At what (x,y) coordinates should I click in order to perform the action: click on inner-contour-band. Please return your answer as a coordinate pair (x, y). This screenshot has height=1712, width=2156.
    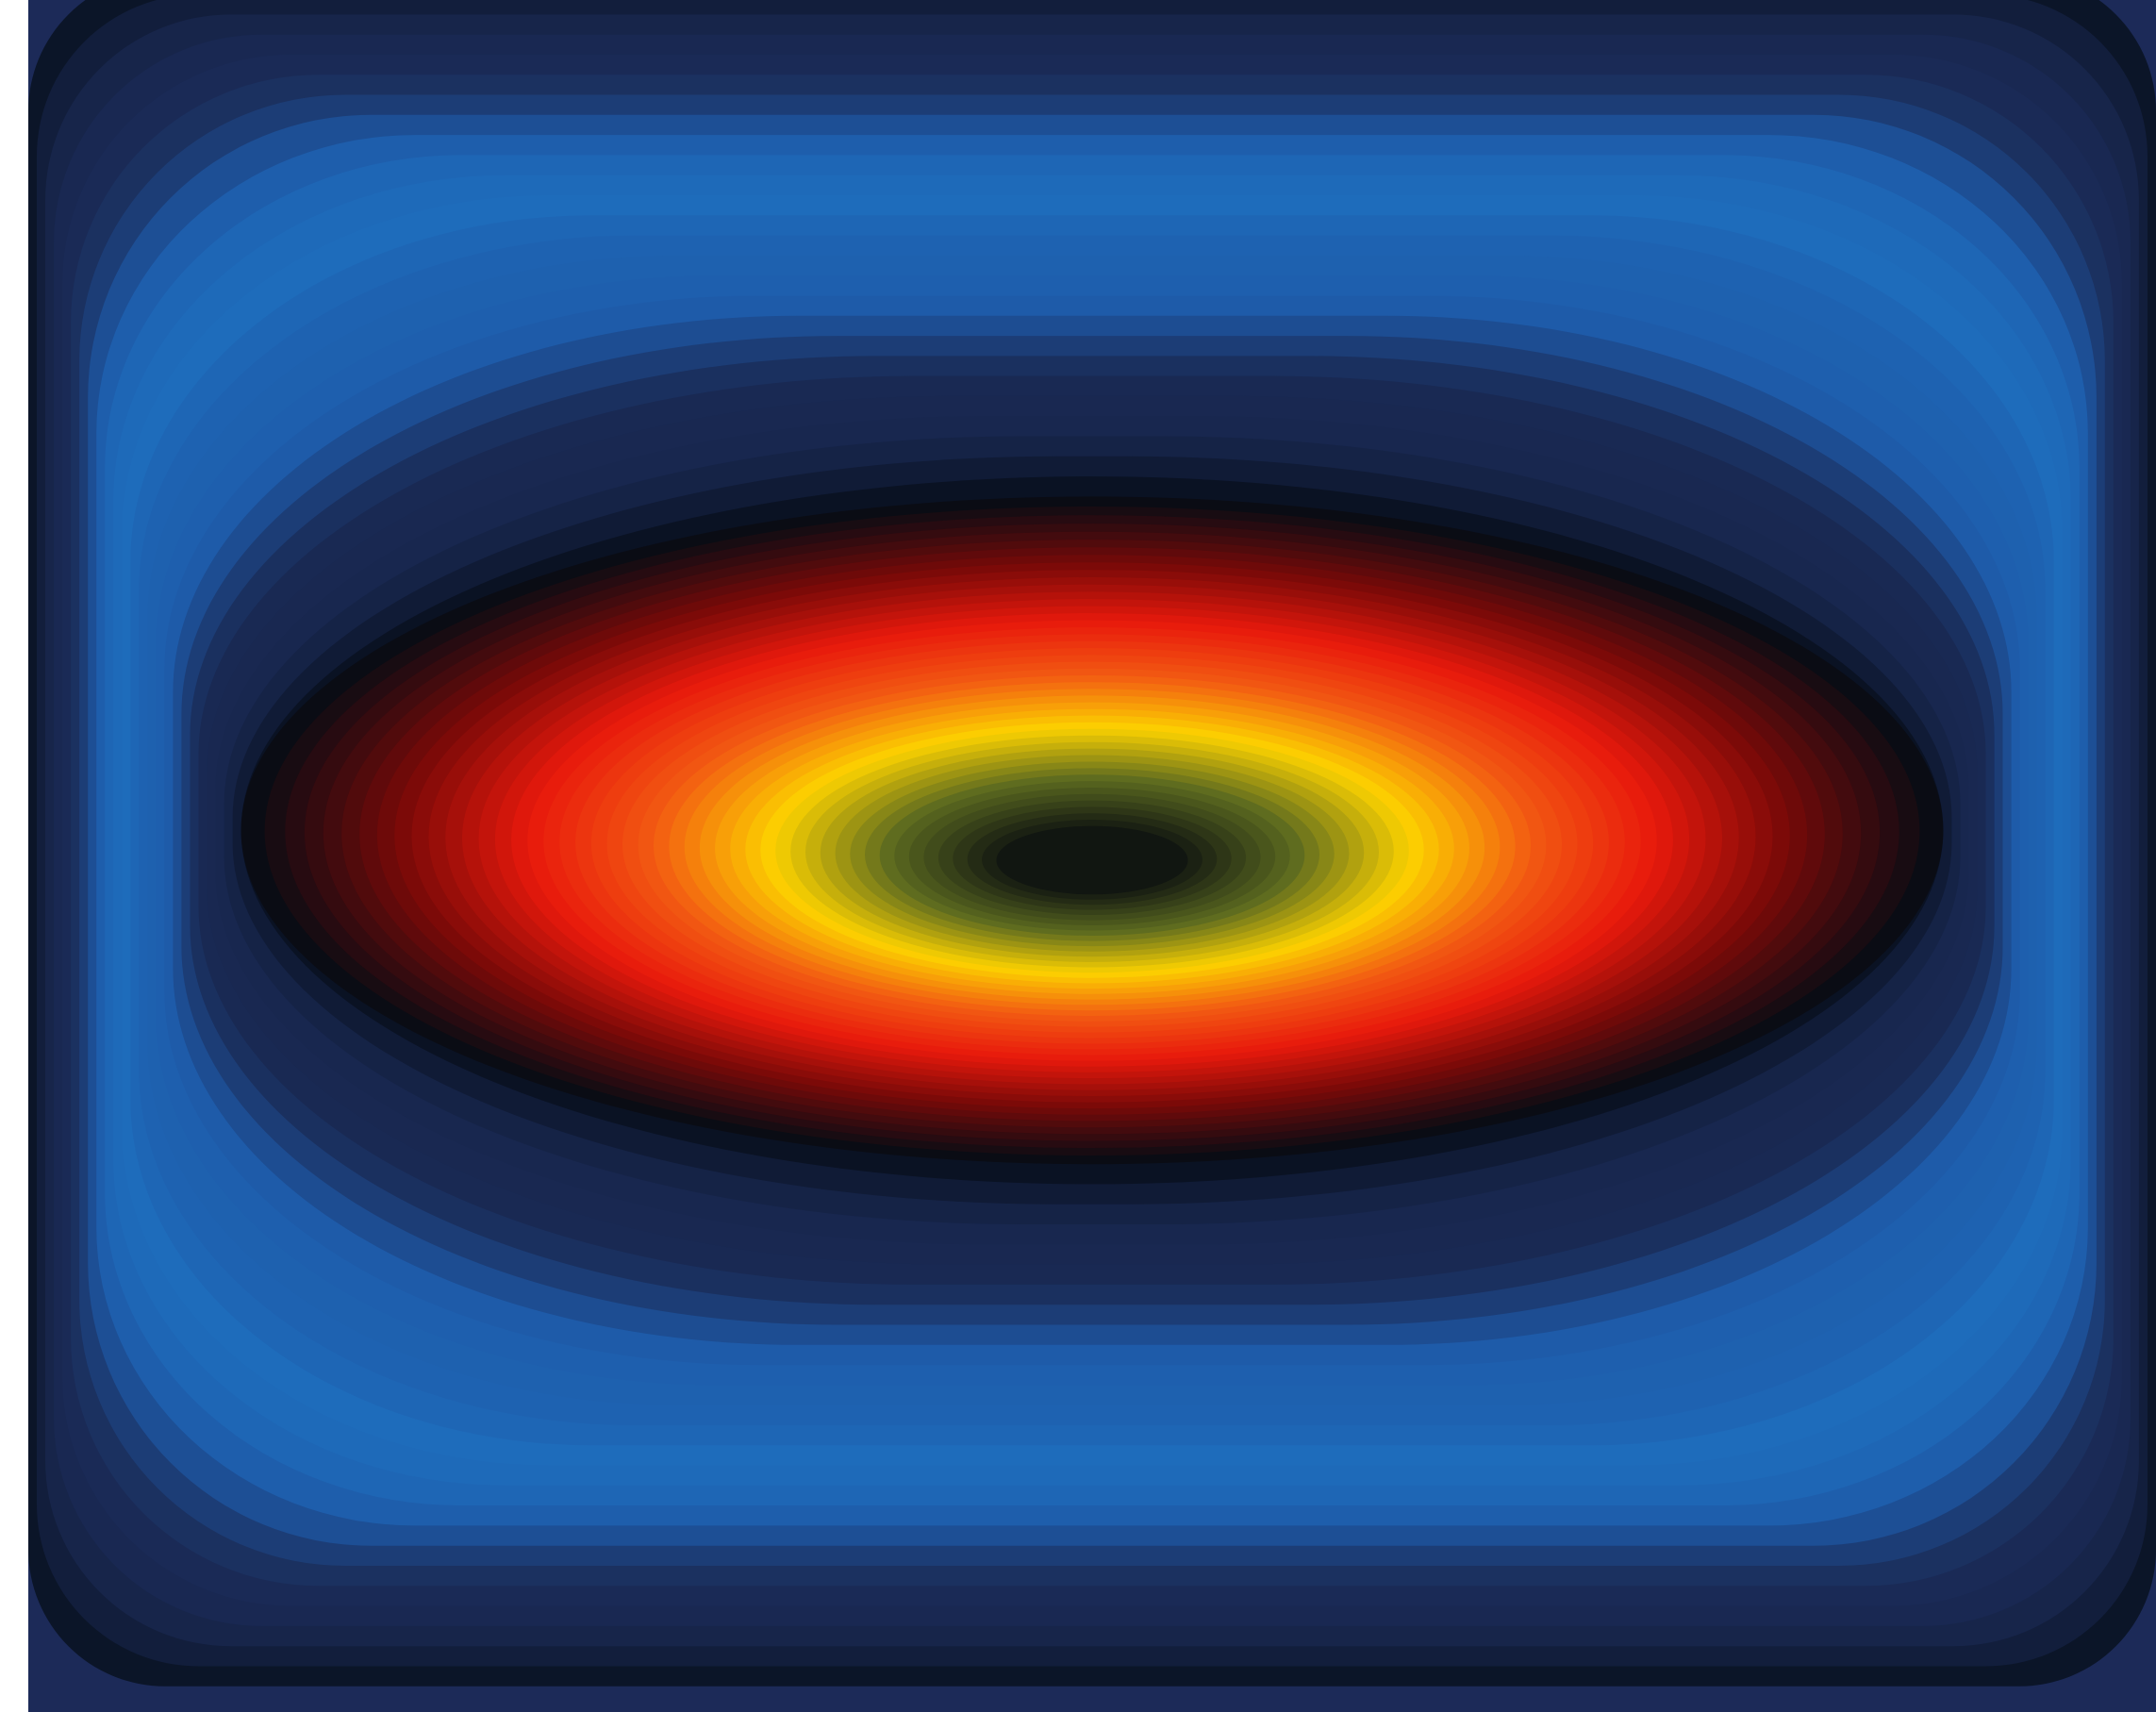
    Looking at the image, I should click on (1092, 860).